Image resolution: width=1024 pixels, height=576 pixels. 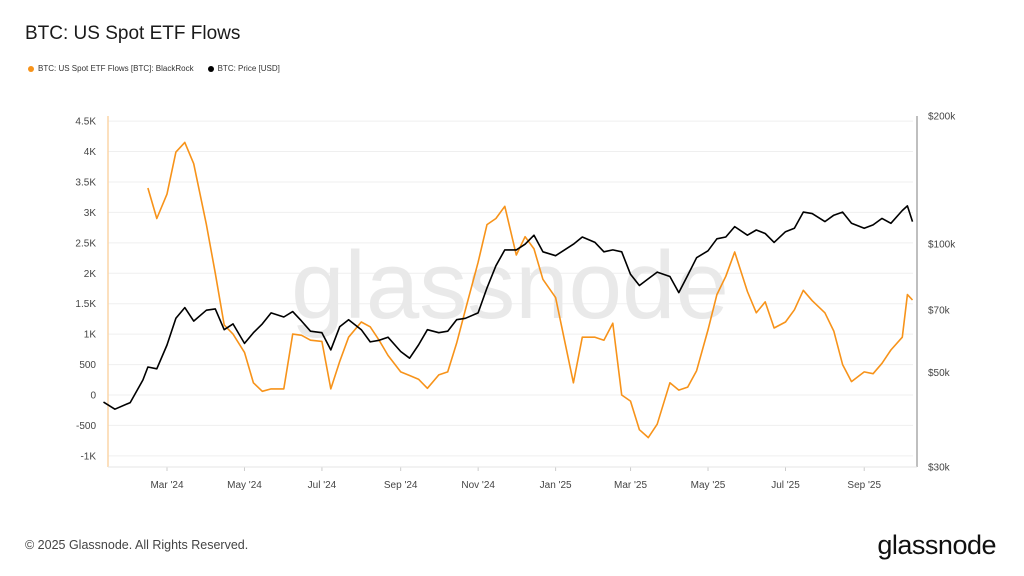 I want to click on legend-label: BTC: US Spot ETF Flows [BTC]: BlackRock, so click(x=116, y=68).